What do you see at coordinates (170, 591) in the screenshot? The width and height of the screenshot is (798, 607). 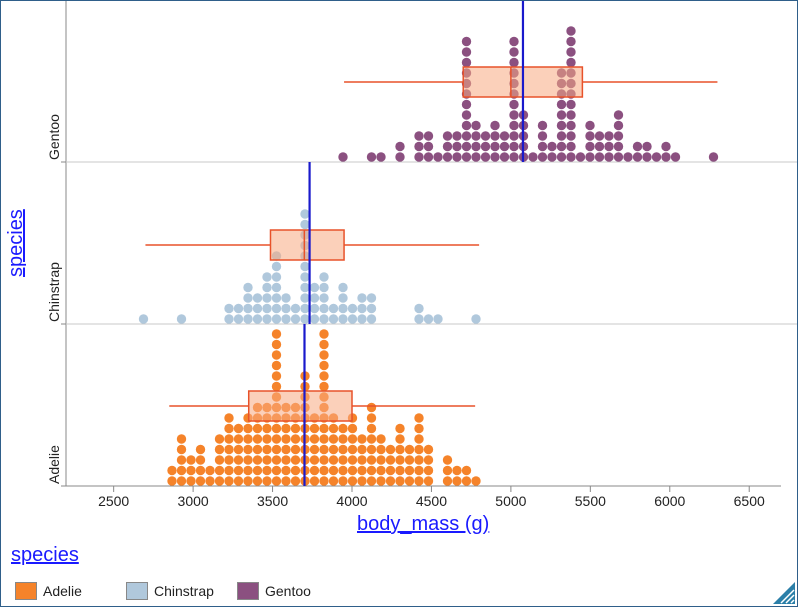 I see `legend-item-chinstrap: Chinstrap` at bounding box center [170, 591].